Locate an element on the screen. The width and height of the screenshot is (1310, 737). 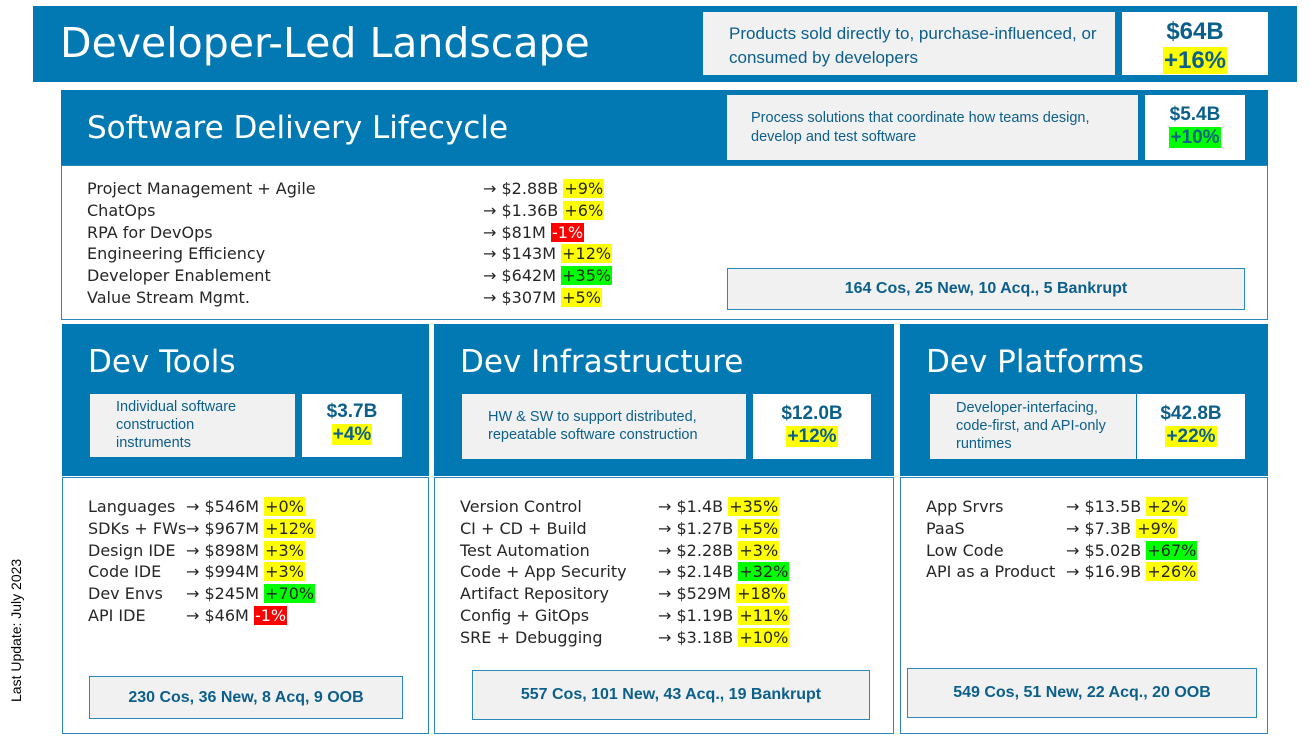
list-item-growth: +32% is located at coordinates (764, 572).